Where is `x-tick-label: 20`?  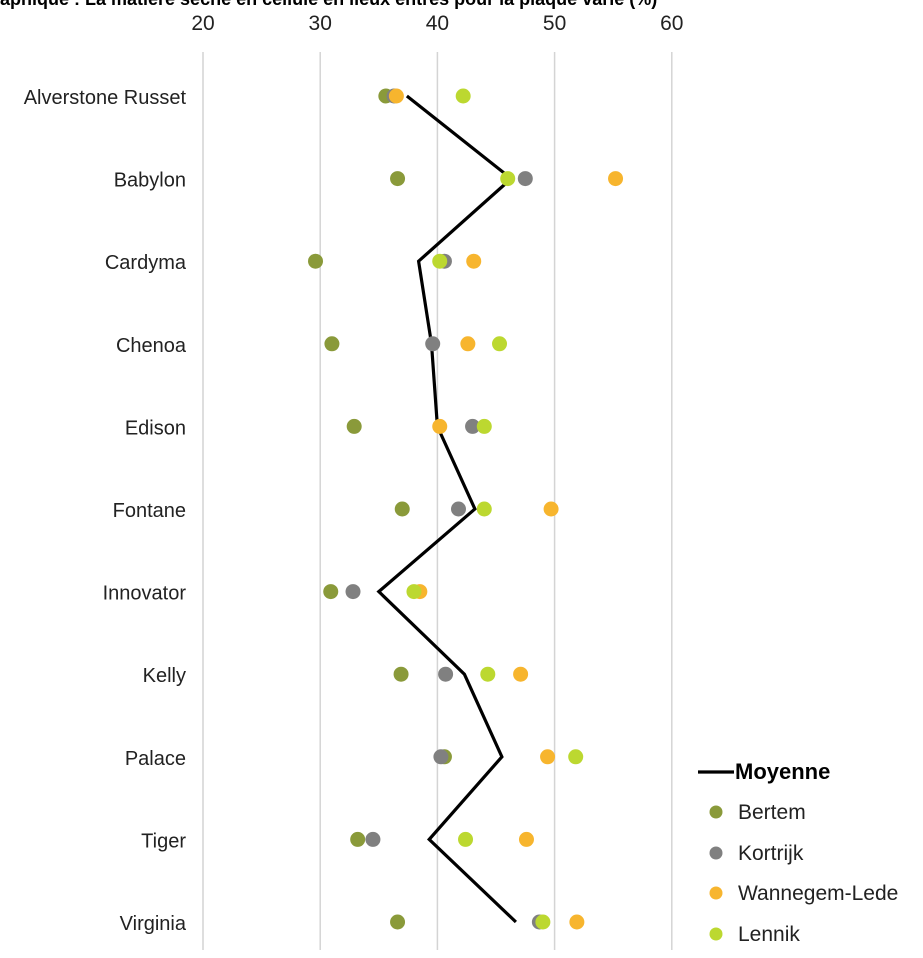
x-tick-label: 20 is located at coordinates (202, 23).